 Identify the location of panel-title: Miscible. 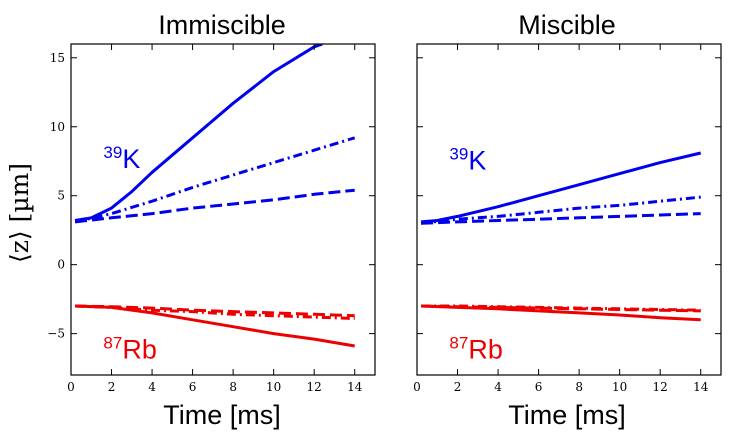
(567, 25).